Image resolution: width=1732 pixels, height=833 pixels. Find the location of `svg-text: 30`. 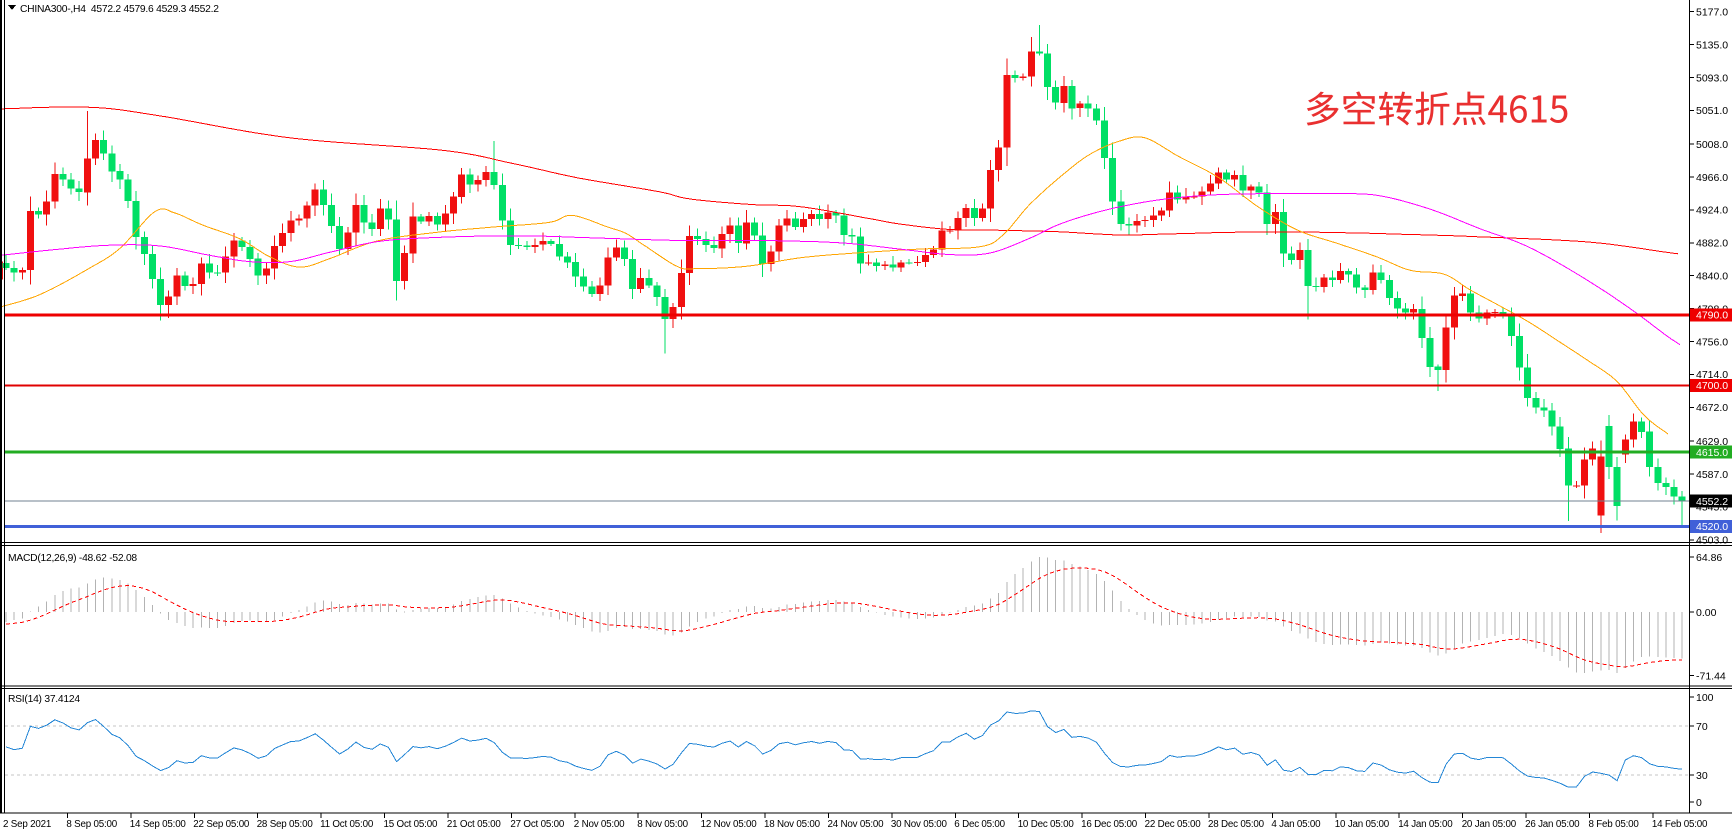

svg-text: 30 is located at coordinates (1702, 776).